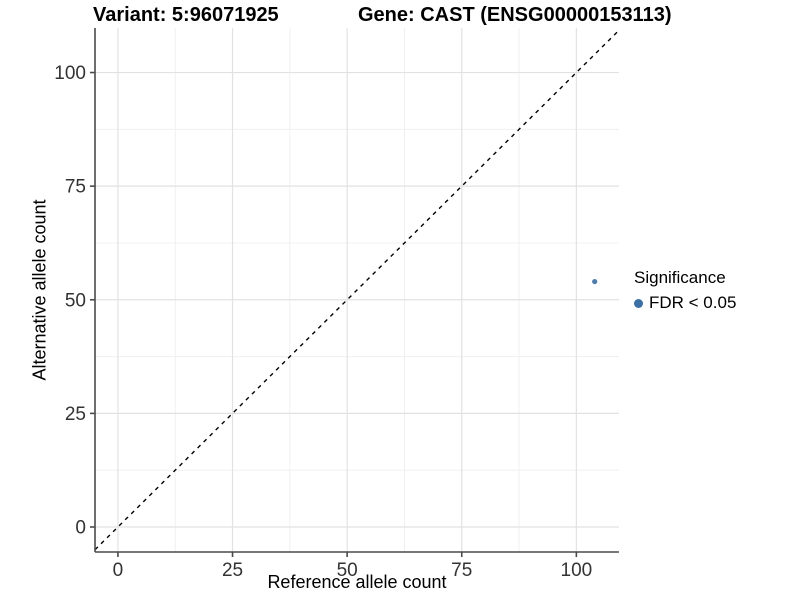  What do you see at coordinates (232, 570) in the screenshot?
I see `x-tick-label: 25` at bounding box center [232, 570].